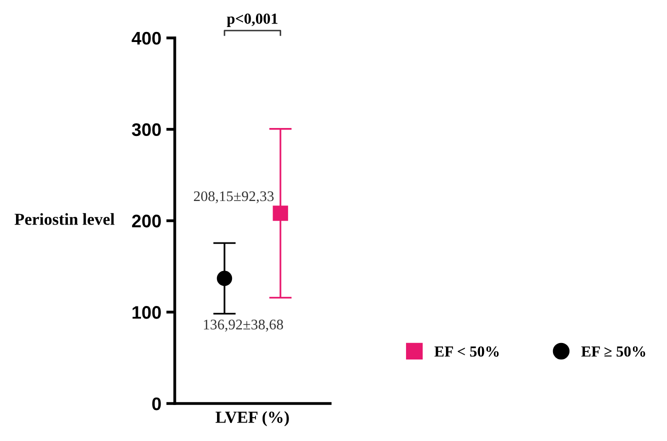  Describe the element at coordinates (64, 219) in the screenshot. I see `y-axis-title: Periostin level` at that location.